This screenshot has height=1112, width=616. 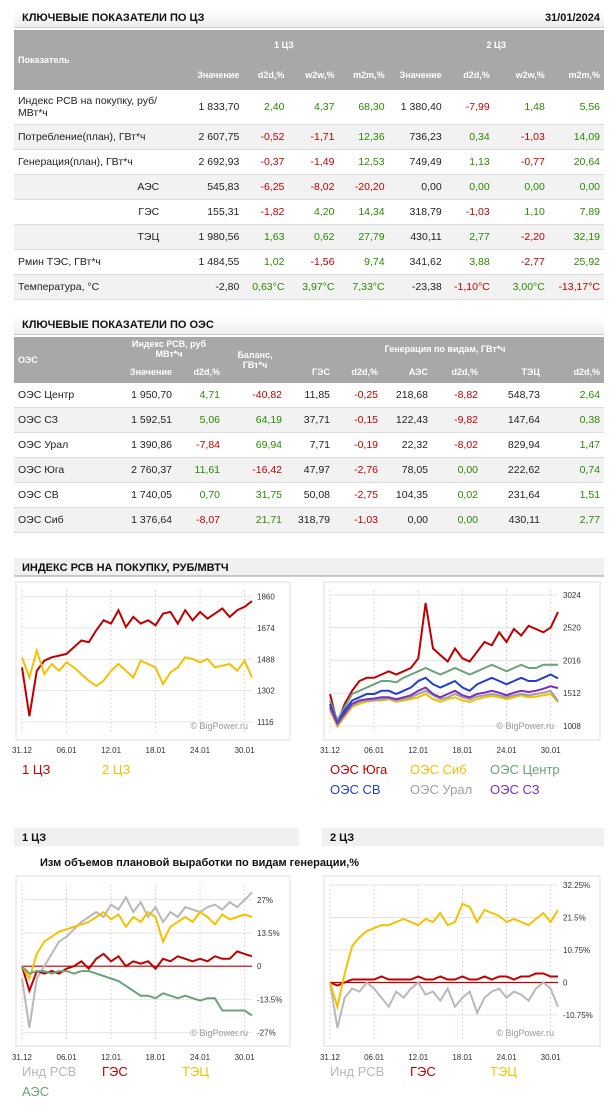 What do you see at coordinates (266, 287) in the screenshot?
I see `table-cell: 0,63°C` at bounding box center [266, 287].